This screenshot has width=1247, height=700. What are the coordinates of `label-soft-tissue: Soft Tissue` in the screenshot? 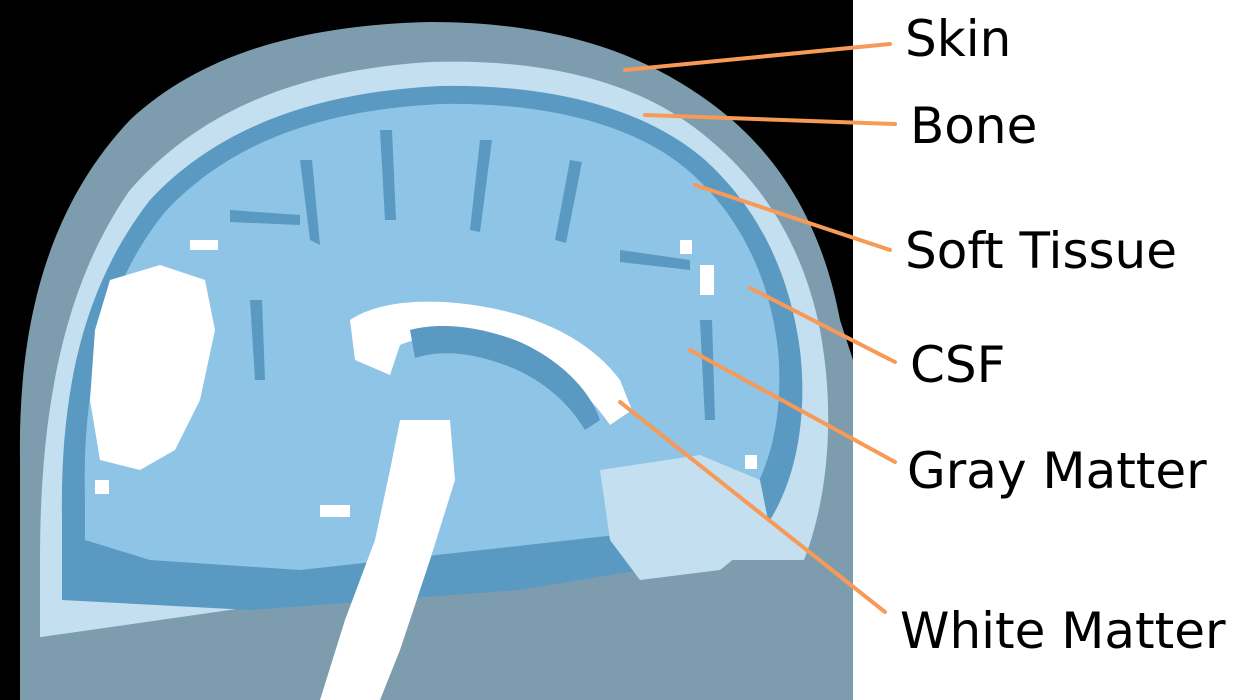 It's located at (1041, 251).